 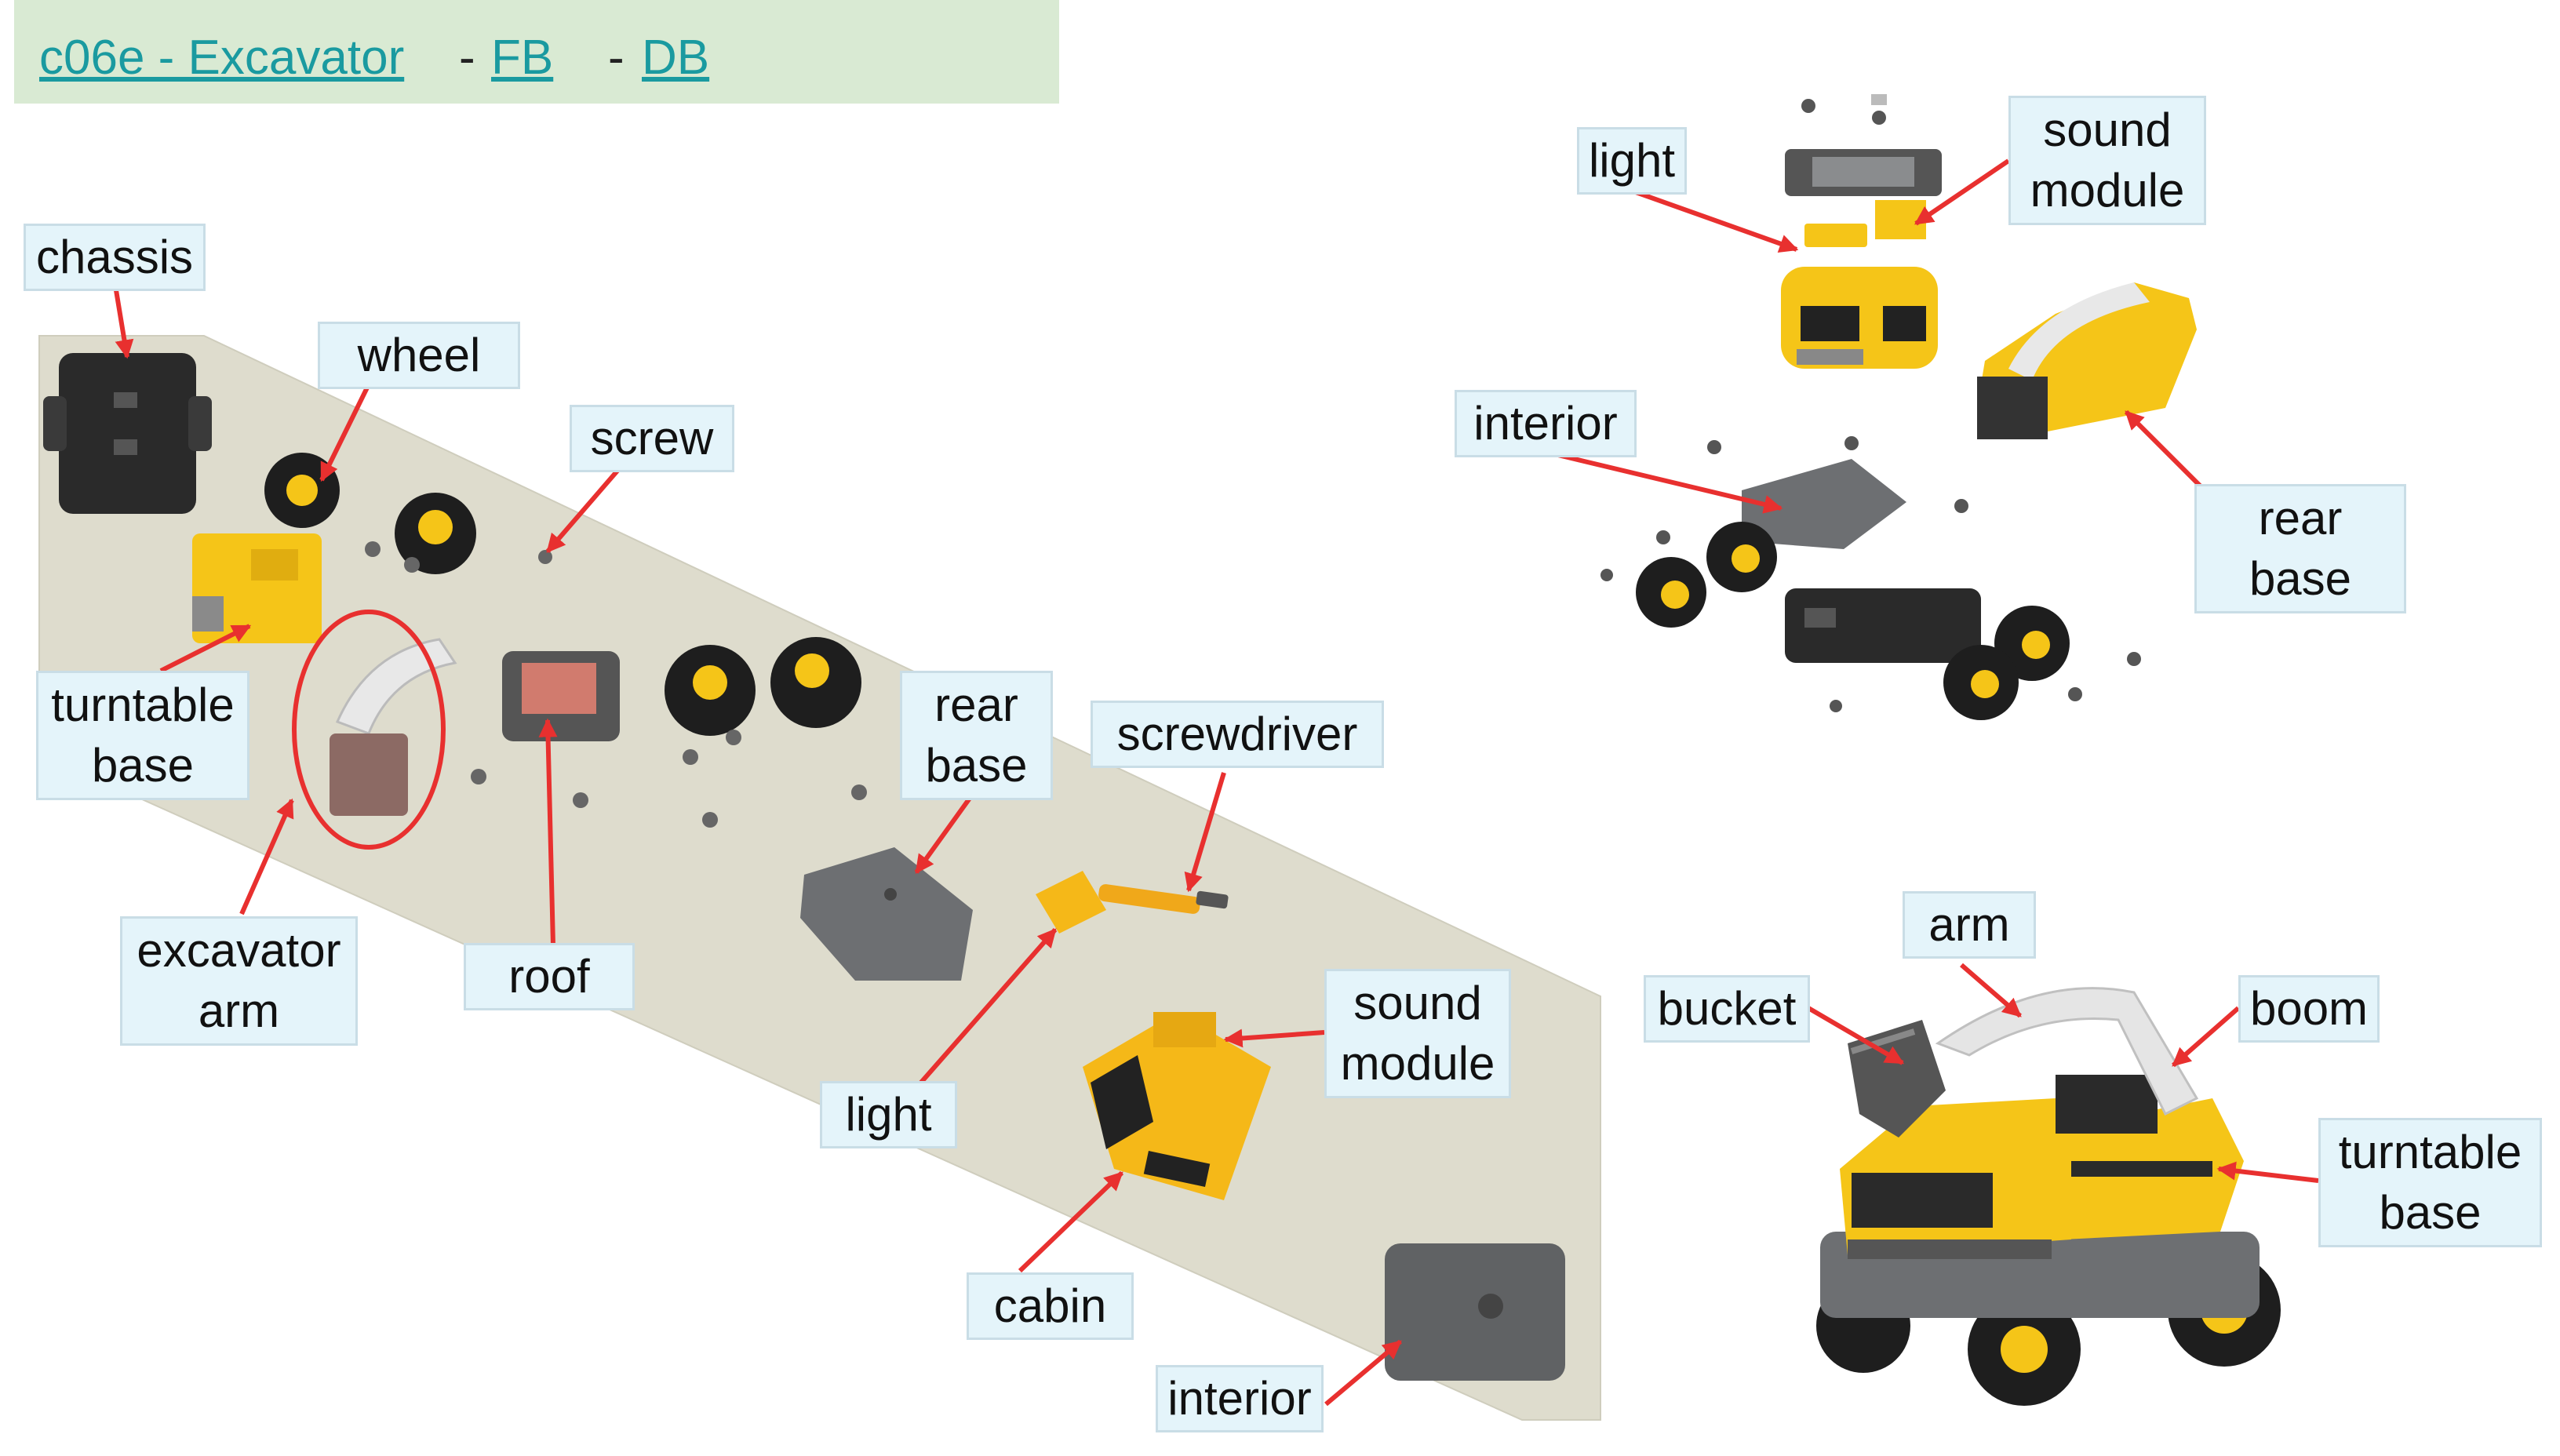 I want to click on photo-chassis, so click(x=127, y=433).